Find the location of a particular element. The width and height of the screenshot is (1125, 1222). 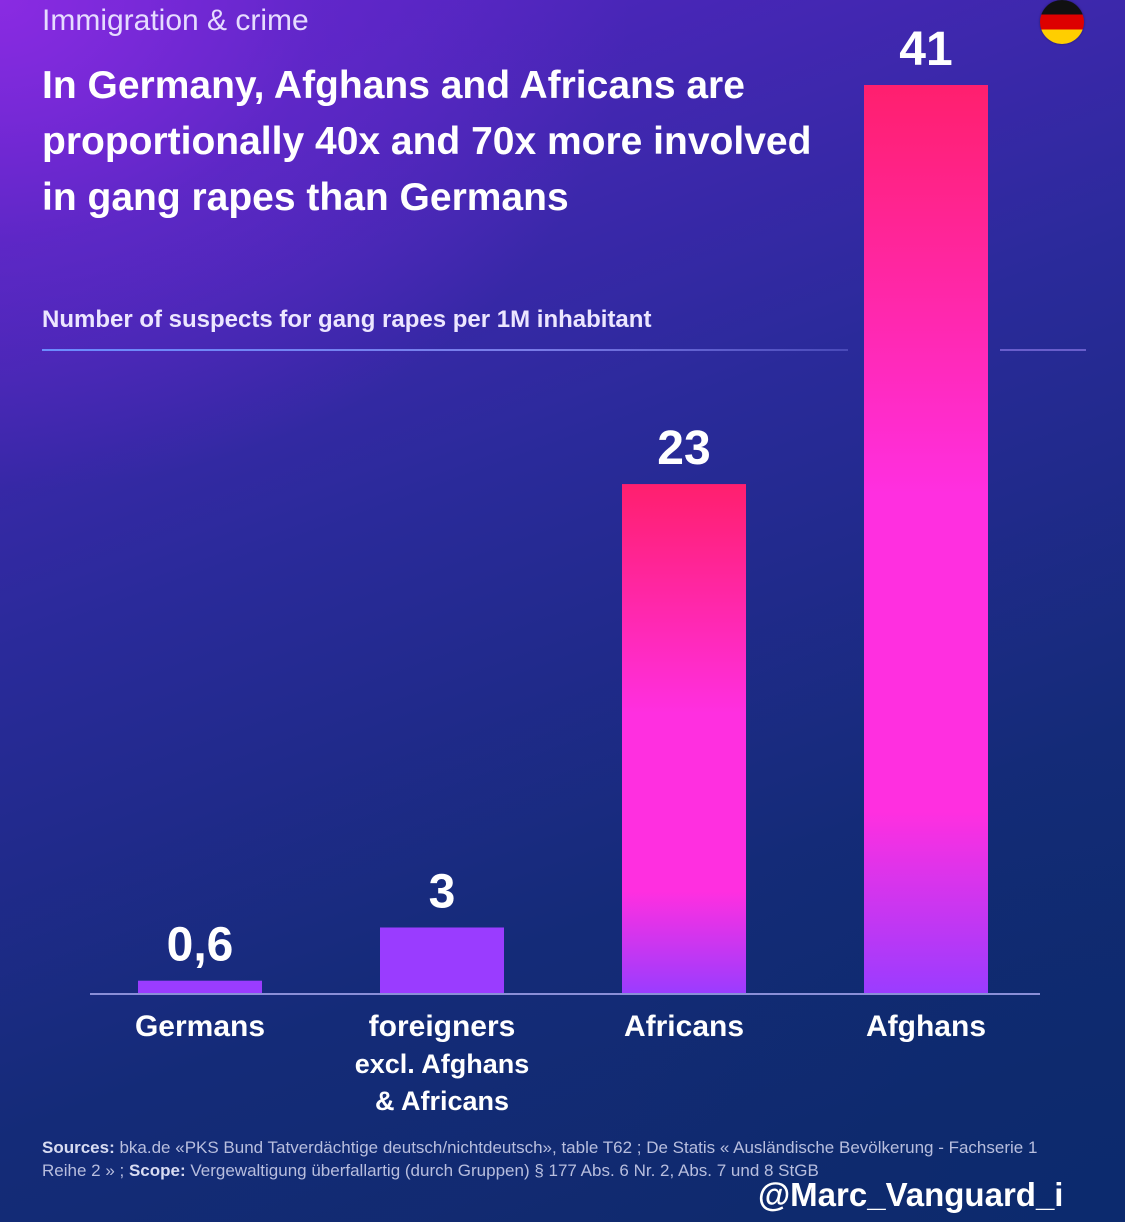

subtitle-divider is located at coordinates (445, 350).